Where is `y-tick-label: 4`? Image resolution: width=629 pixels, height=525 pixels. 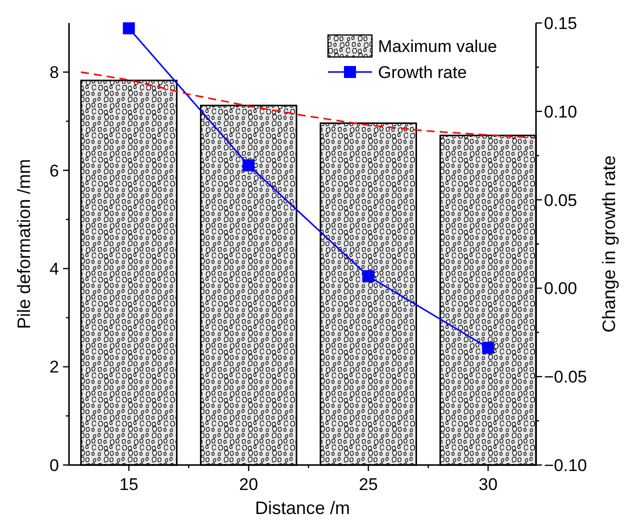 y-tick-label: 4 is located at coordinates (54, 269).